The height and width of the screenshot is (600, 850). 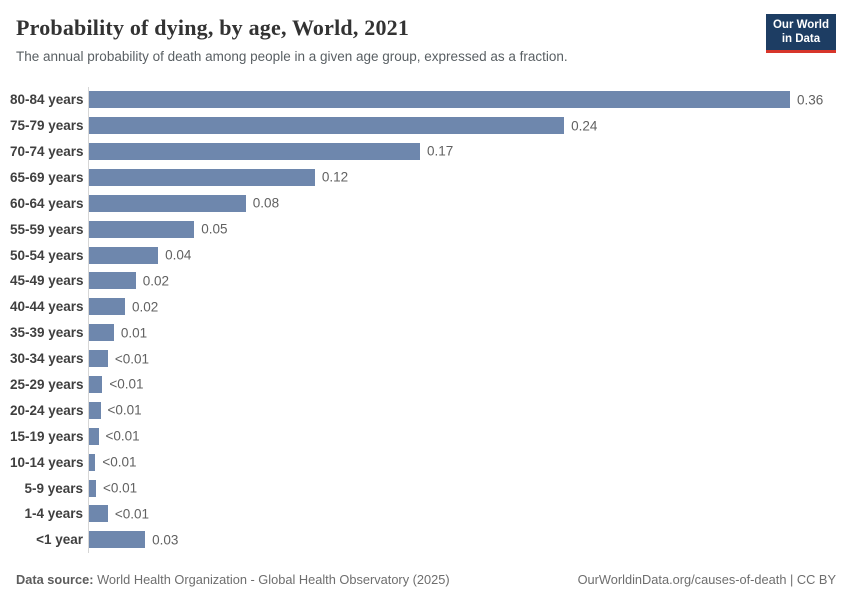 What do you see at coordinates (47, 307) in the screenshot?
I see `category-label: 40-44 years` at bounding box center [47, 307].